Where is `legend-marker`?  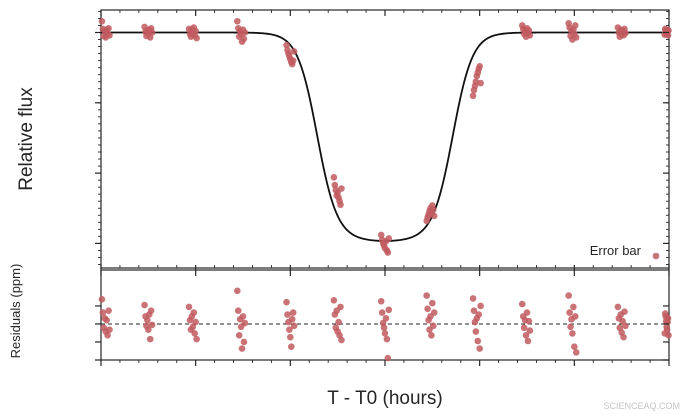
legend-marker is located at coordinates (656, 256).